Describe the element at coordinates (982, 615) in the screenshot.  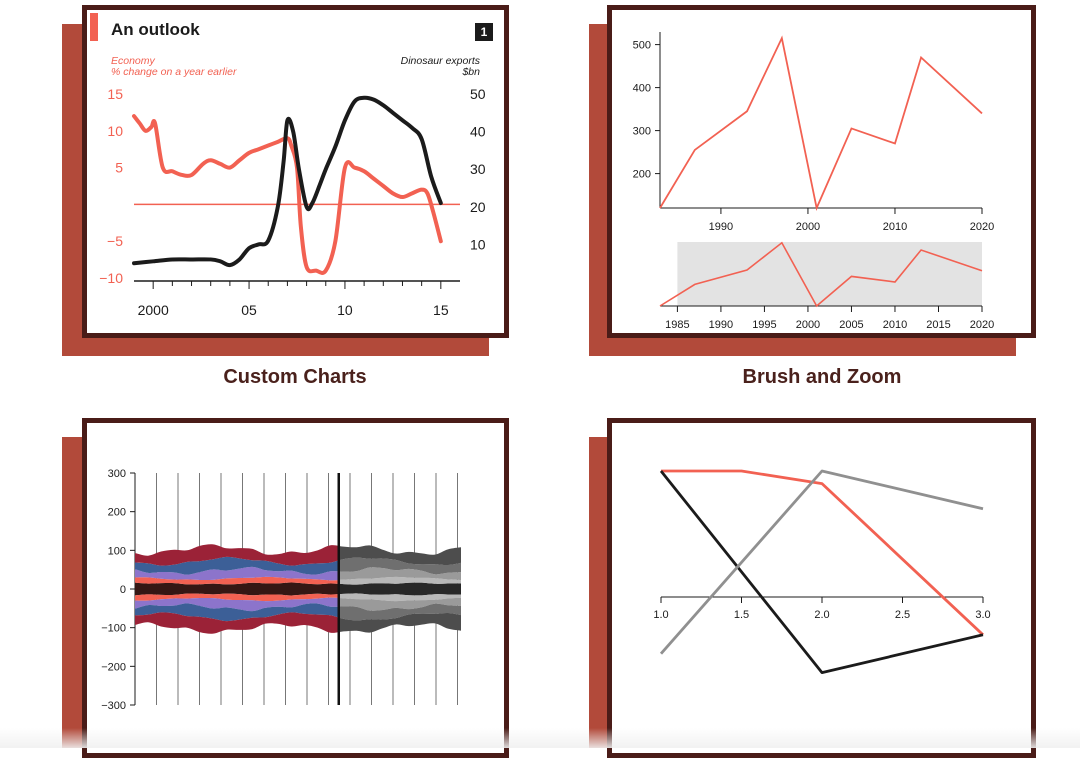
I see `x-tick-label: 3.0` at that location.